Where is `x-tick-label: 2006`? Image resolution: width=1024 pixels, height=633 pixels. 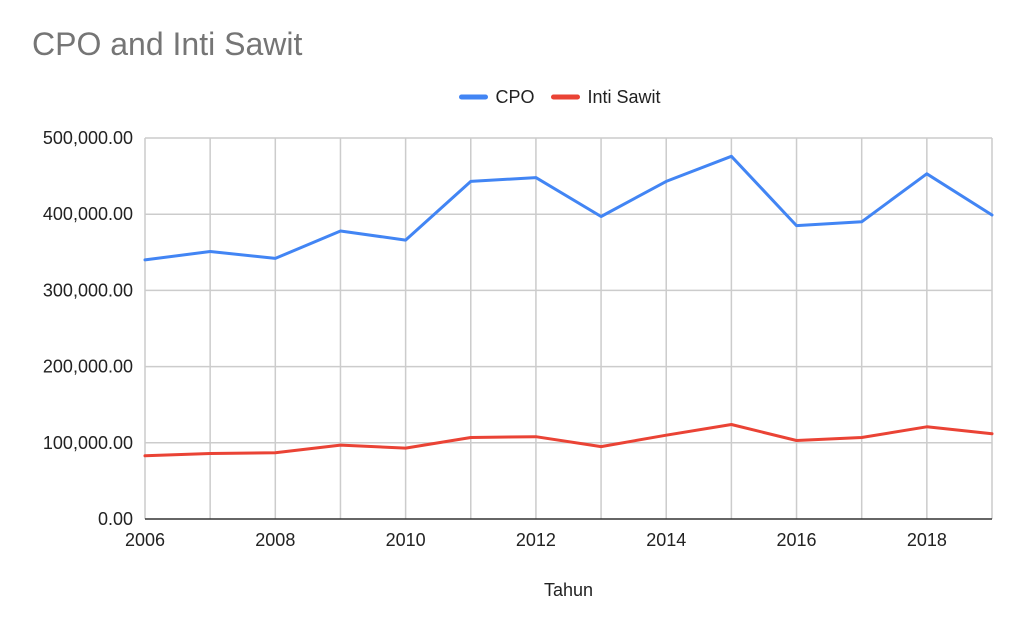
x-tick-label: 2006 is located at coordinates (145, 540).